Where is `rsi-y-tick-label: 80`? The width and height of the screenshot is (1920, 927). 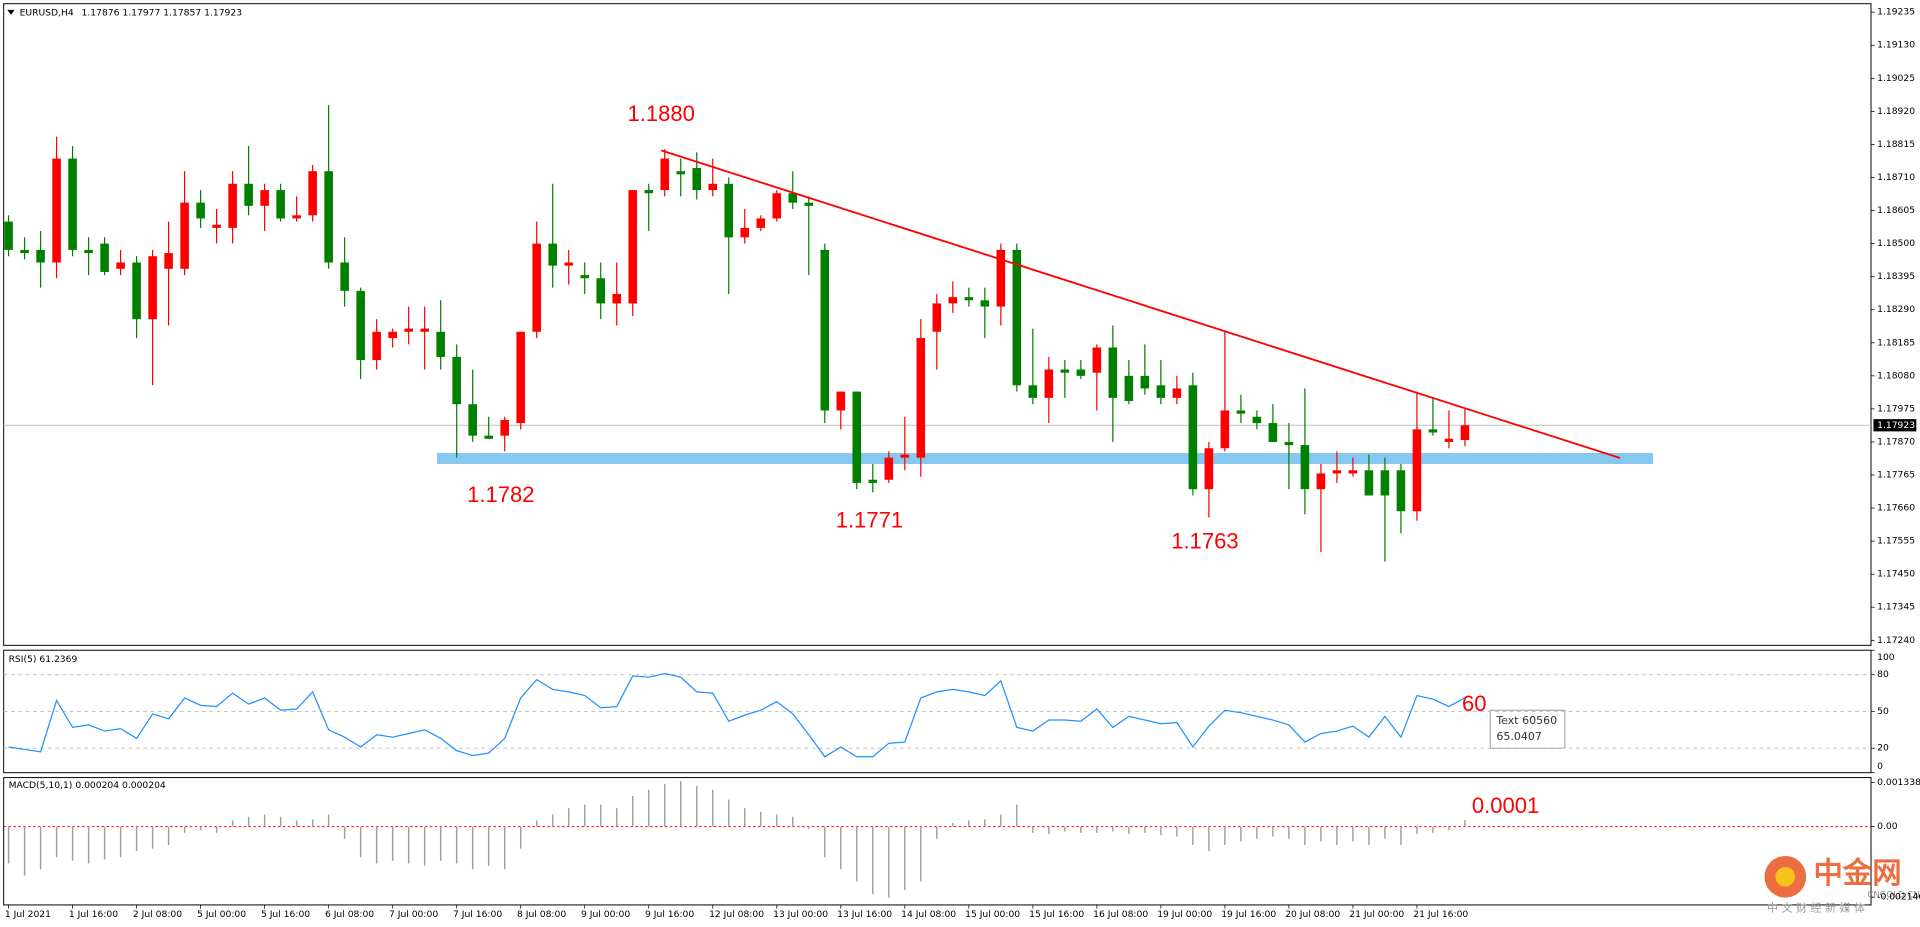 rsi-y-tick-label: 80 is located at coordinates (1883, 674).